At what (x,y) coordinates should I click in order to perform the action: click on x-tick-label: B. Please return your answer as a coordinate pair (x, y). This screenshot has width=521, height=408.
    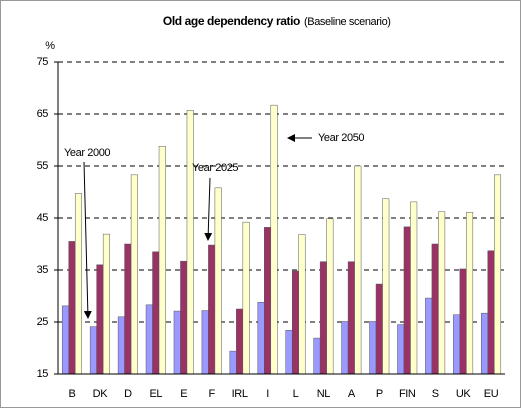
    Looking at the image, I should click on (72, 394).